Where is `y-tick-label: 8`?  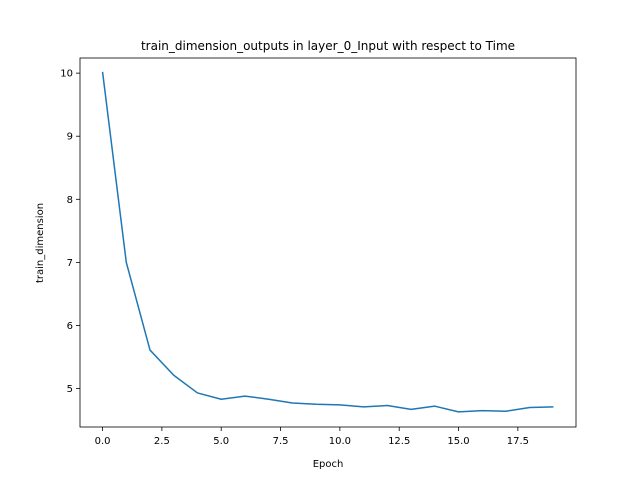
y-tick-label: 8 is located at coordinates (70, 200).